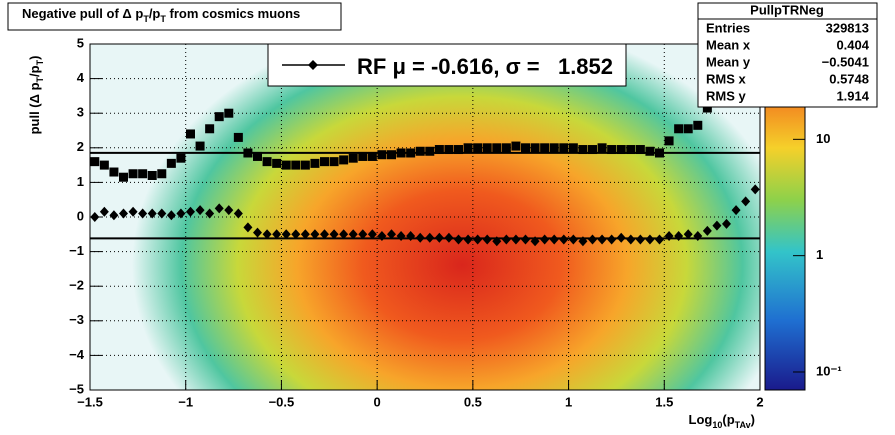 Image resolution: width=895 pixels, height=435 pixels. I want to click on stats-label: Entries, so click(728, 27).